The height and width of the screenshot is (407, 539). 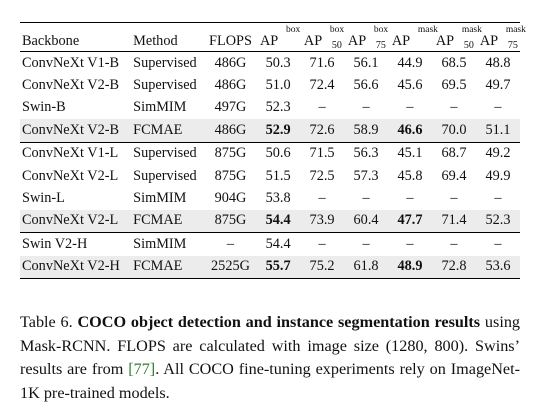 What do you see at coordinates (366, 85) in the screenshot?
I see `cell-ap75-box: 56.6` at bounding box center [366, 85].